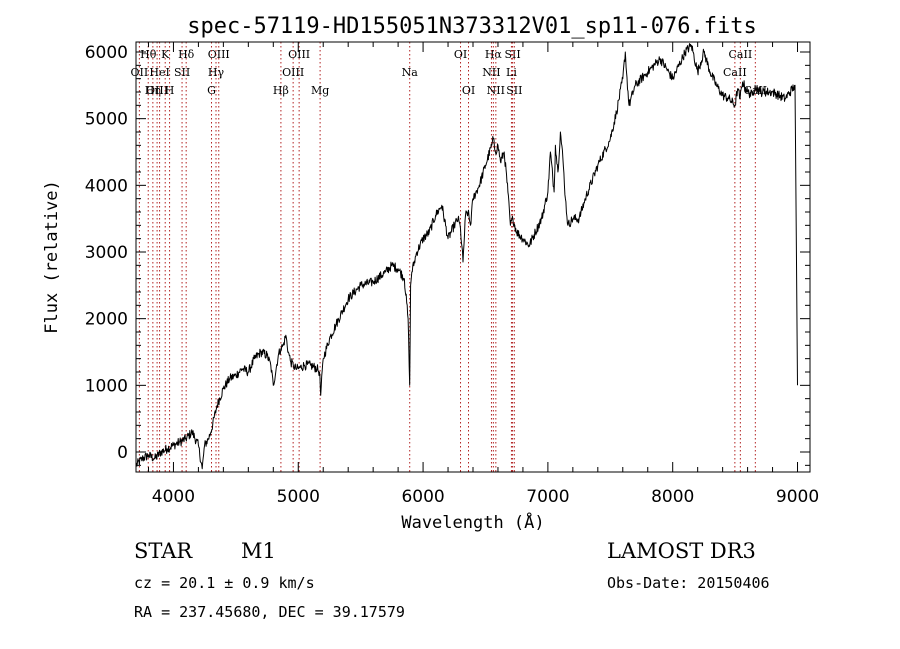 The height and width of the screenshot is (649, 900). What do you see at coordinates (106, 186) in the screenshot?
I see `y-tick-label-4: 4000` at bounding box center [106, 186].